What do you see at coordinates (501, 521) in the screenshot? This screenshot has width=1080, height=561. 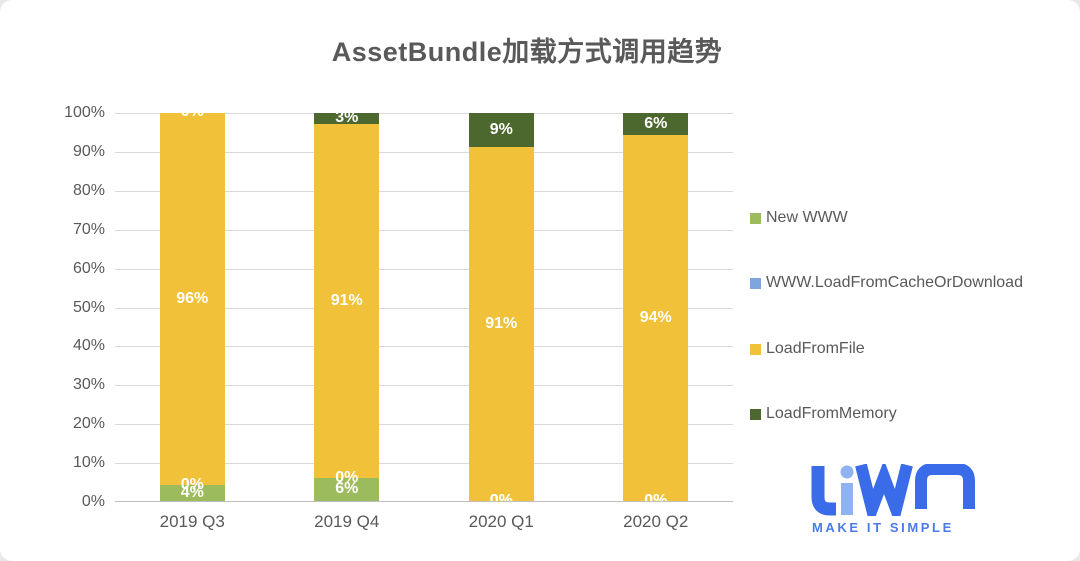 I see `x-axis-category-label: 2020 Q1` at bounding box center [501, 521].